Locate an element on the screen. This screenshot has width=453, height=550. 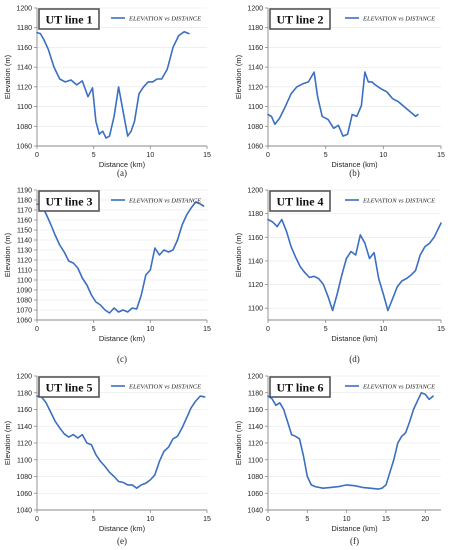
y-tick-label: 1170 is located at coordinates (24, 211).